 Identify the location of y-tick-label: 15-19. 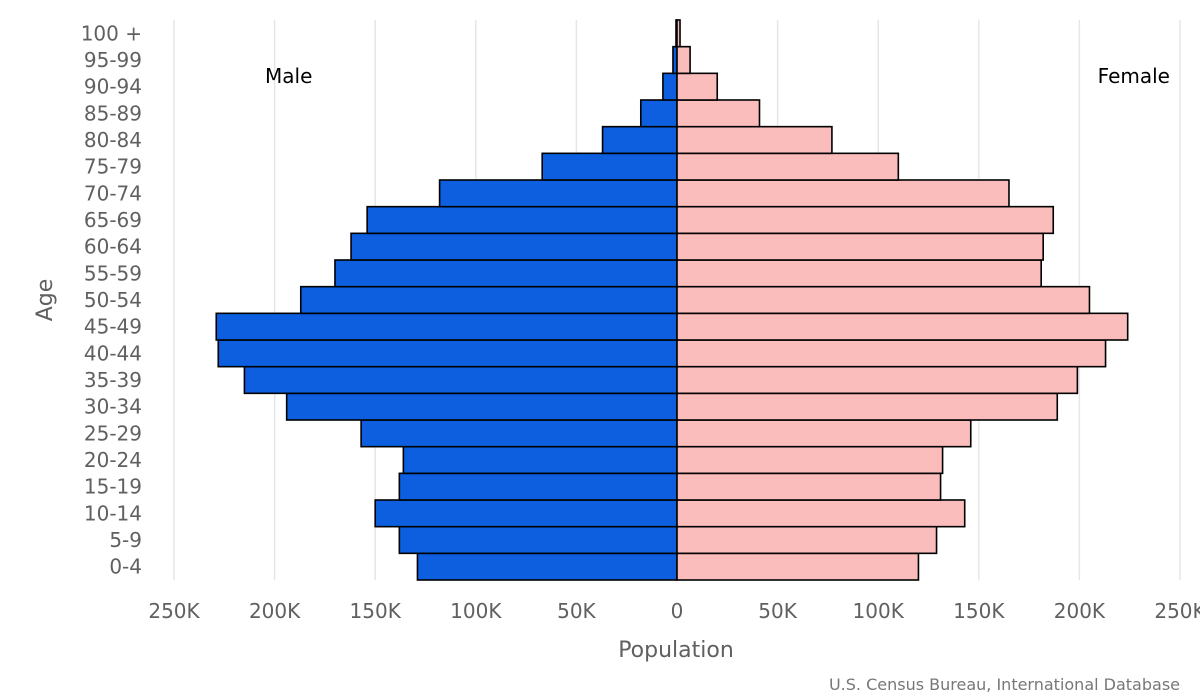
(113, 487).